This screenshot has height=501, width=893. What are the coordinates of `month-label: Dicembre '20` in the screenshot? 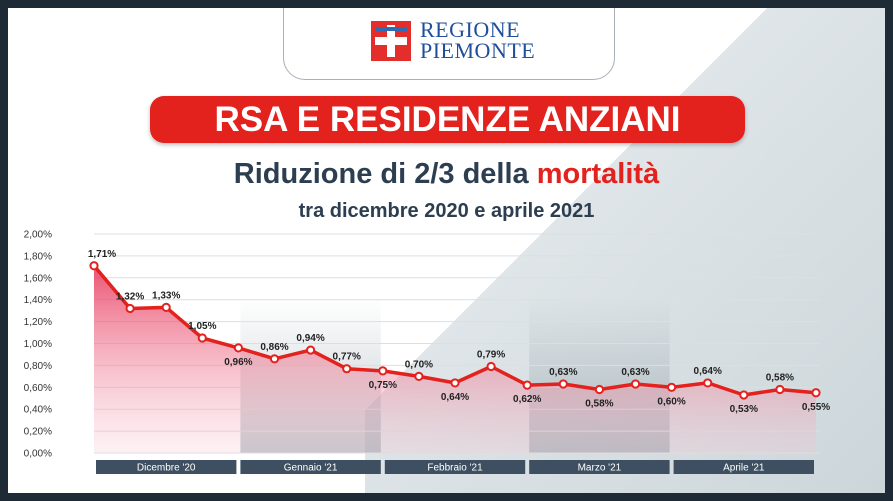 It's located at (166, 468).